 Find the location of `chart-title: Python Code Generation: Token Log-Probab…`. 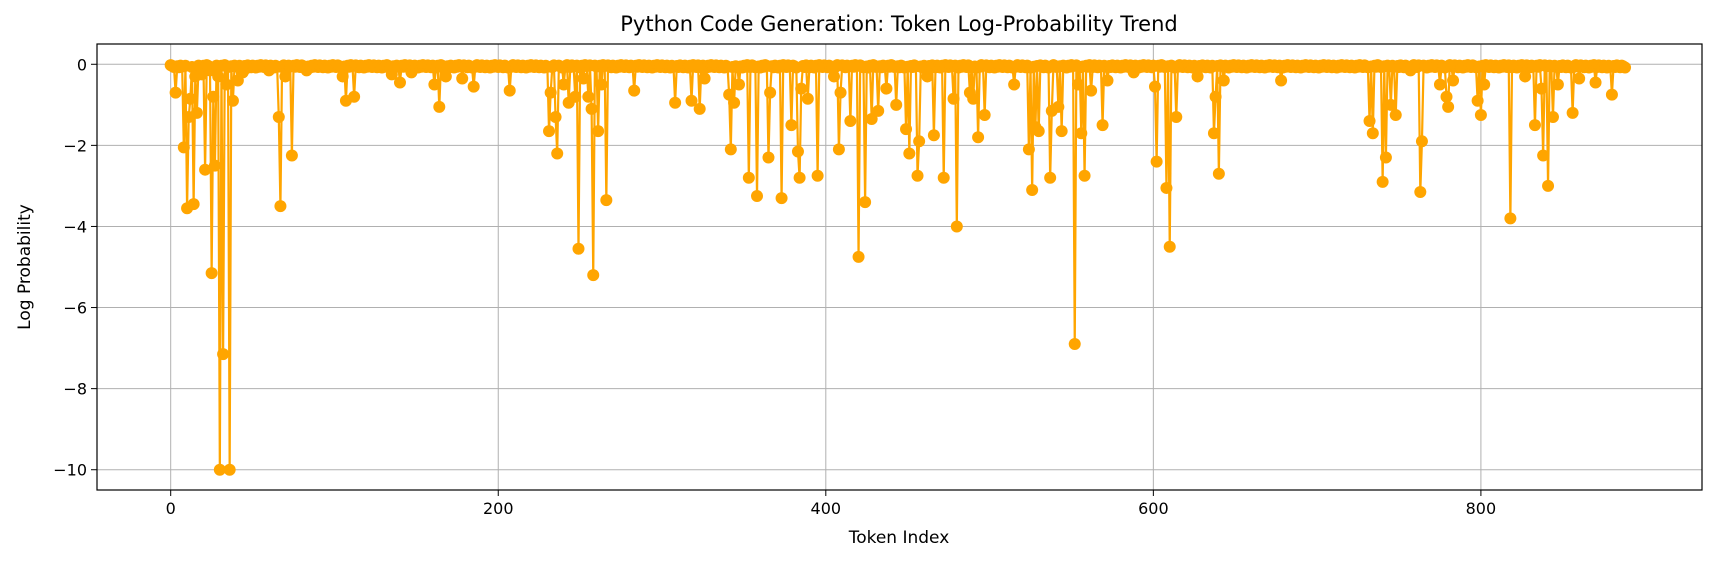

chart-title: Python Code Generation: Token Log-Probab… is located at coordinates (898, 24).